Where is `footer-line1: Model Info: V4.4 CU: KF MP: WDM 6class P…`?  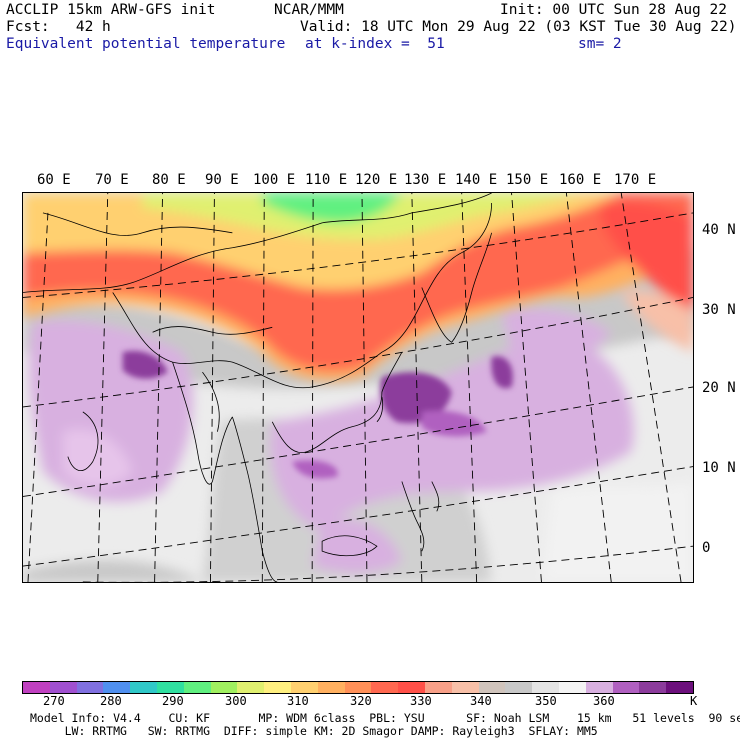 footer-line1: Model Info: V4.4 CU: KF MP: WDM 6class P… is located at coordinates (385, 718).